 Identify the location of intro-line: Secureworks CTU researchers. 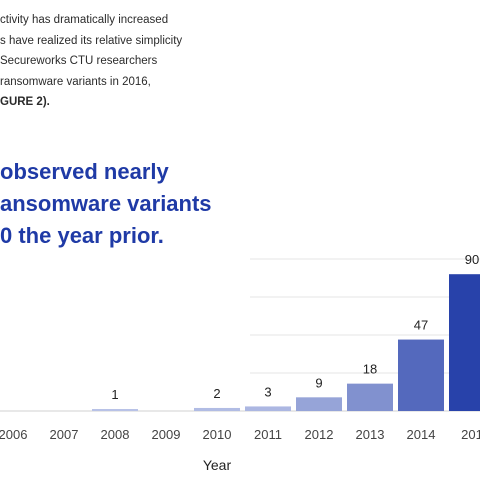
(79, 61).